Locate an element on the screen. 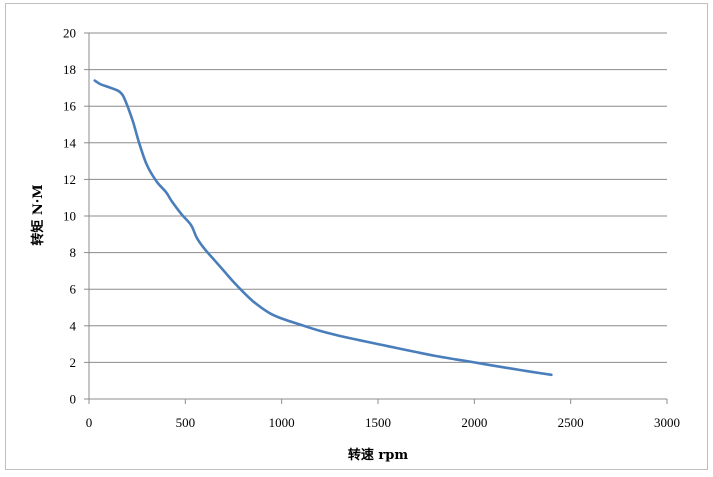  x-tick-label: 1000 is located at coordinates (282, 422).